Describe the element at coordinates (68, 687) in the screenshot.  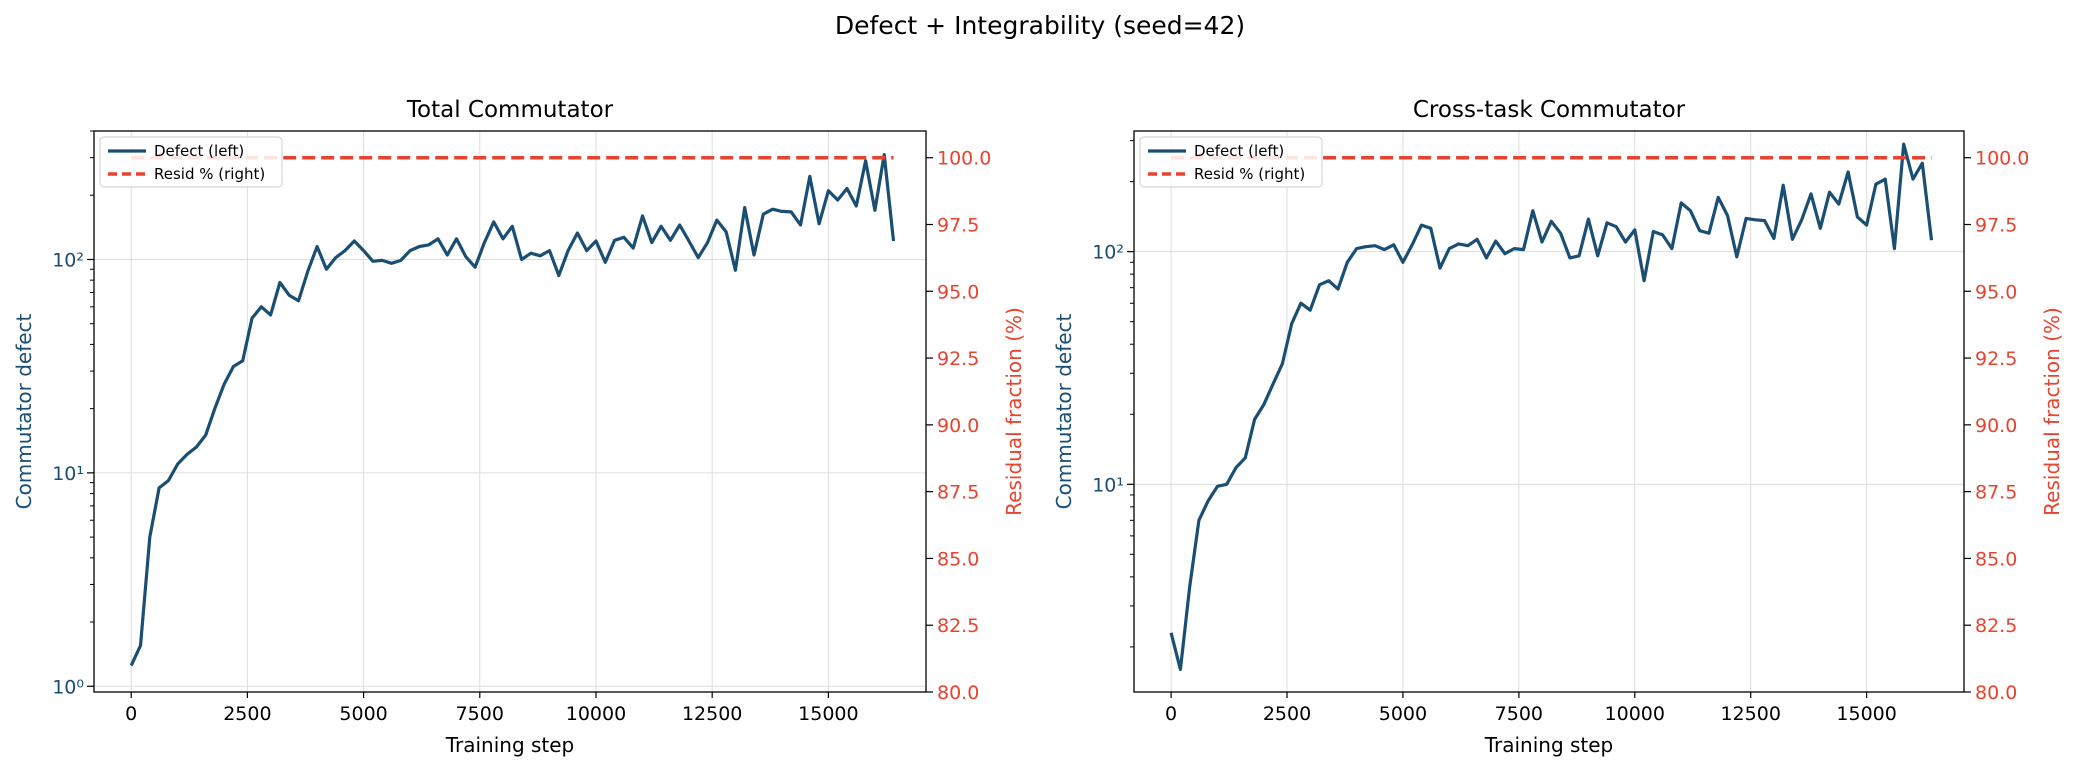
I see `left-tick-label: 10⁰` at that location.